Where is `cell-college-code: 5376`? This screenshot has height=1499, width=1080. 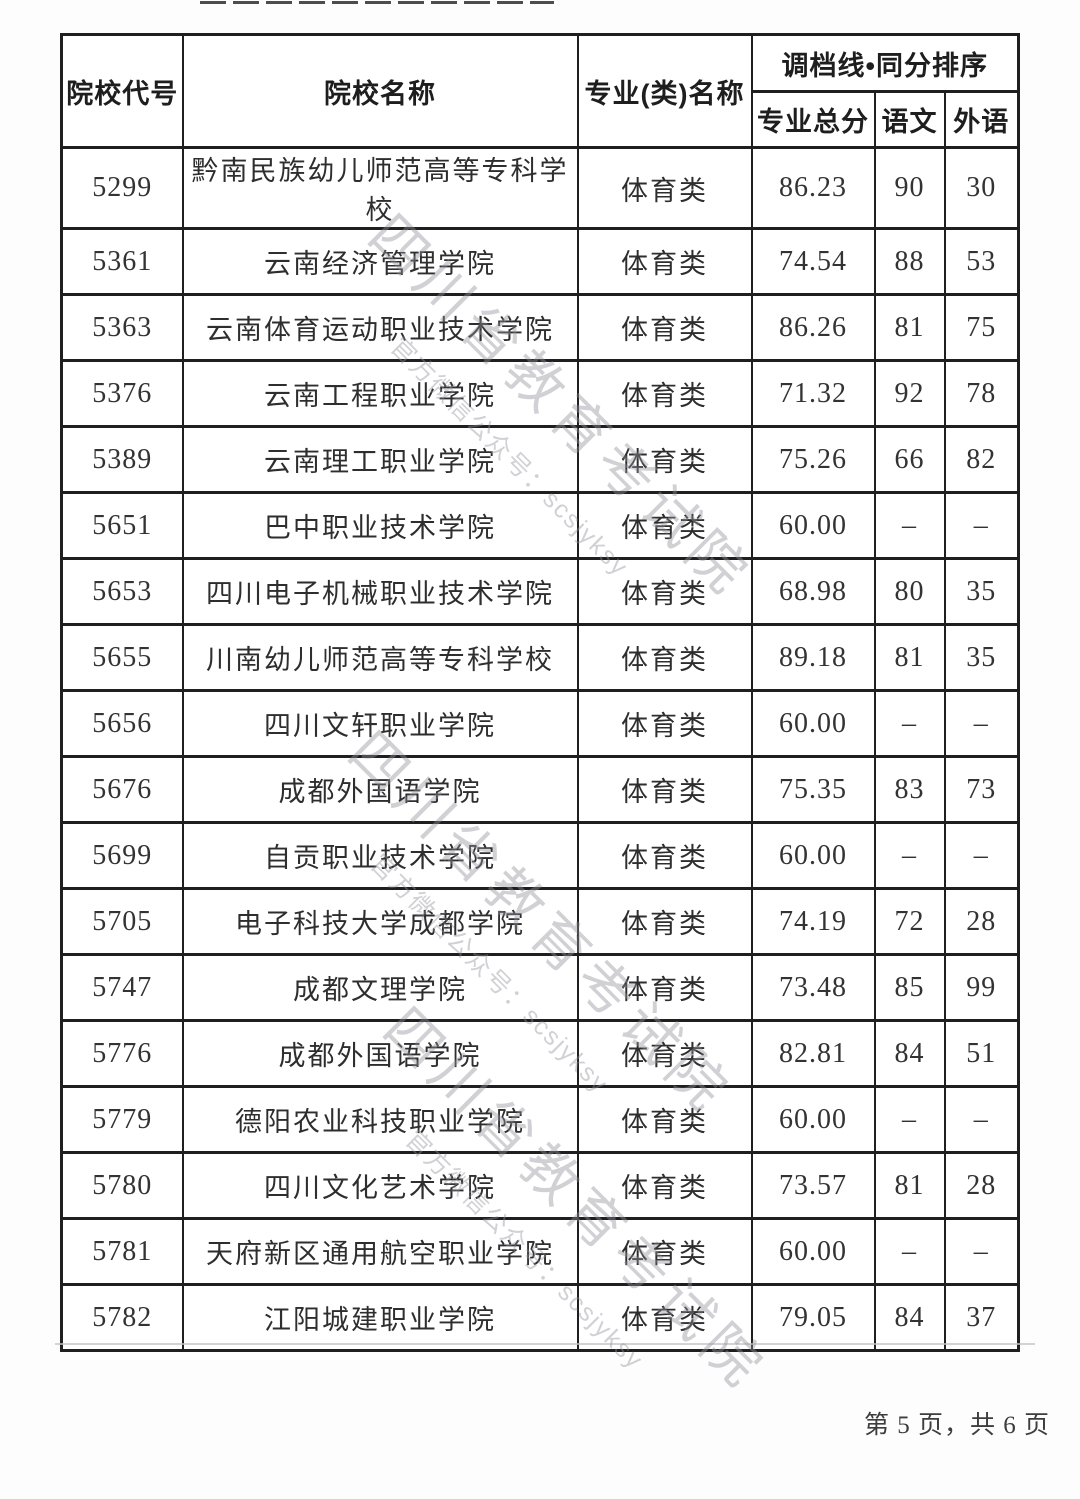 cell-college-code: 5376 is located at coordinates (122, 393).